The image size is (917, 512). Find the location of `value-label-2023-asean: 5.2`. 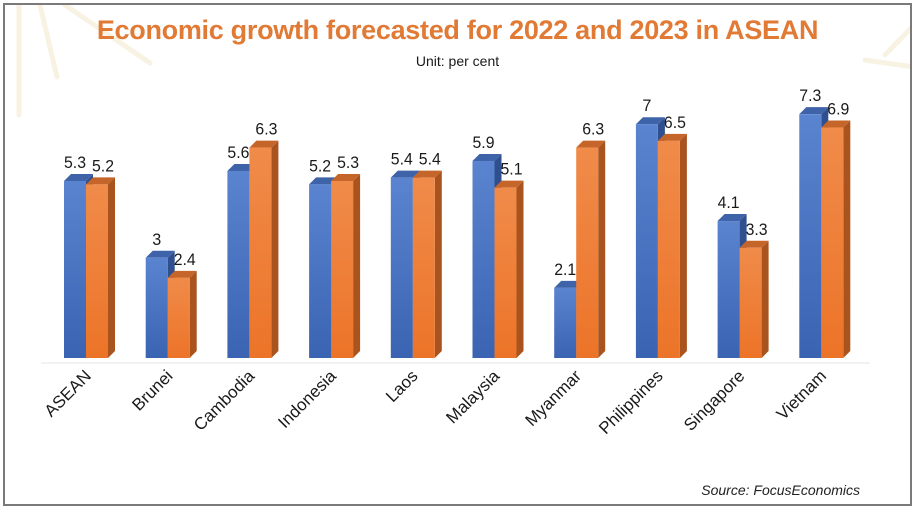

value-label-2023-asean: 5.2 is located at coordinates (103, 165).